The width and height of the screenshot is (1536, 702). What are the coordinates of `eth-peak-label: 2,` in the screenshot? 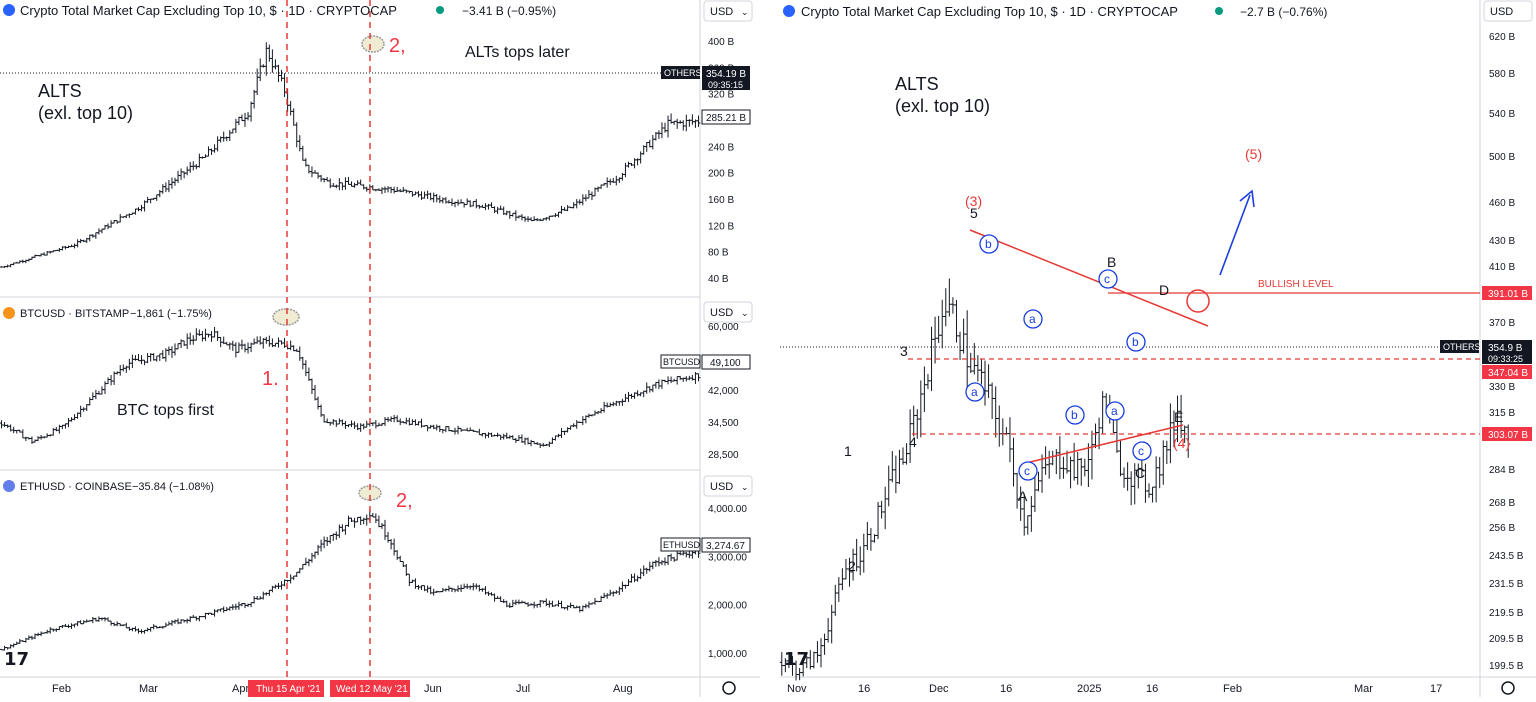 It's located at (404, 501).